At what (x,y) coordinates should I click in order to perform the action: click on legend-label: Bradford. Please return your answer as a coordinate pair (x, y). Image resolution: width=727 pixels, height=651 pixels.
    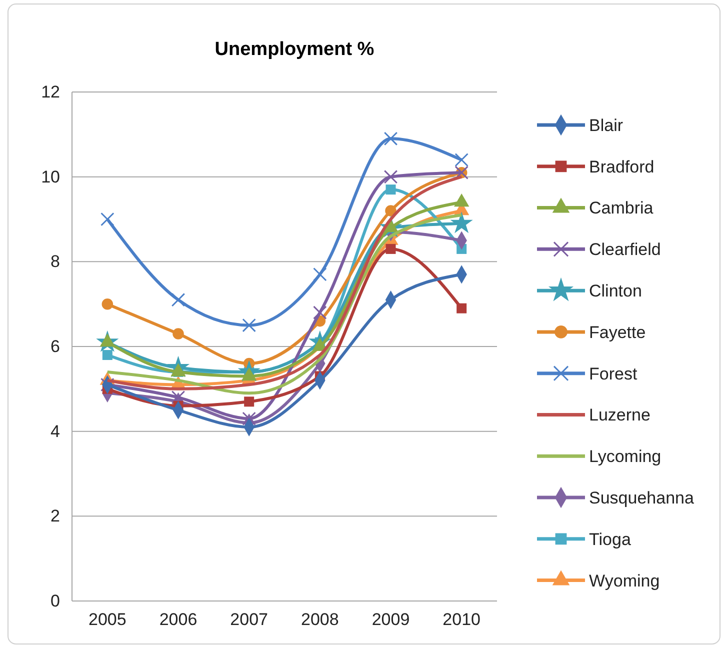
    Looking at the image, I should click on (621, 166).